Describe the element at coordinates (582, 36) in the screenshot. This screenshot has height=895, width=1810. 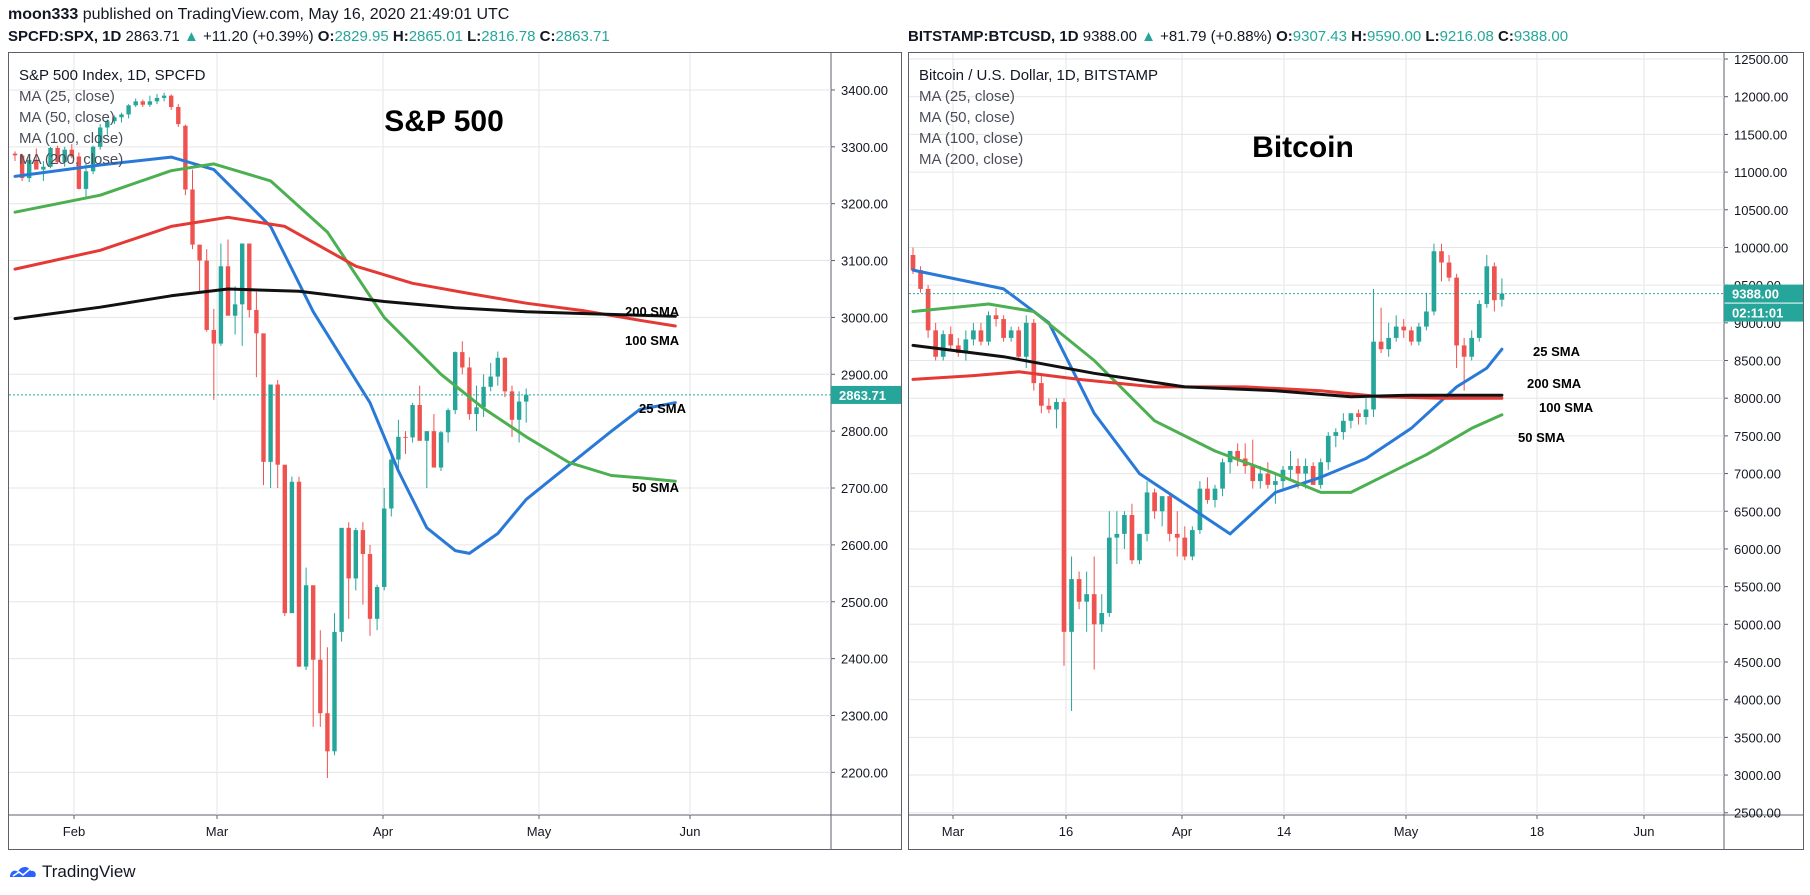
I see `left-close: 2863.71` at that location.